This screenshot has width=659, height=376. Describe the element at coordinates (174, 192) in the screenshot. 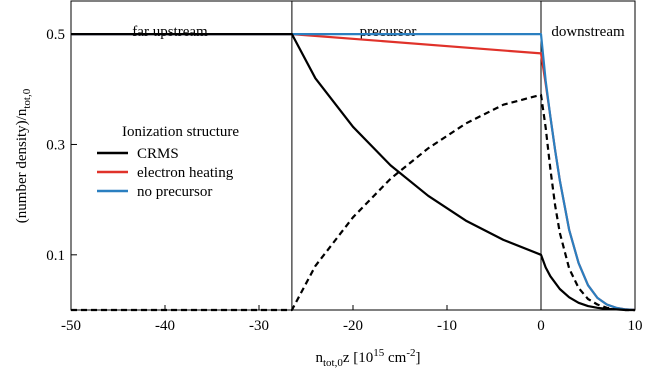

I see `legend-entry-no-precursor: no precursor` at that location.